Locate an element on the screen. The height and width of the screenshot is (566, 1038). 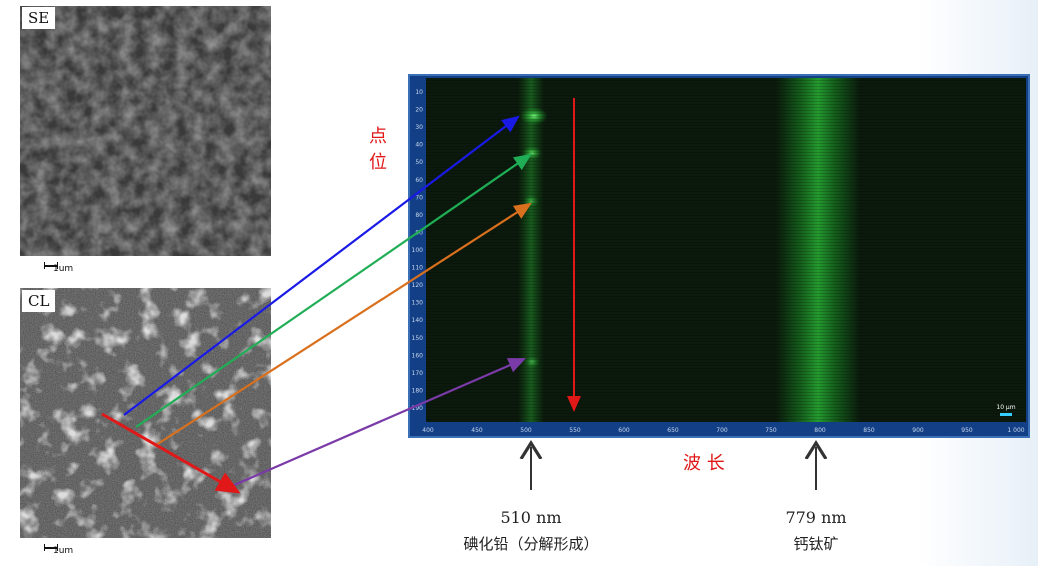
se-scale-label: 1um is located at coordinates (63, 269).